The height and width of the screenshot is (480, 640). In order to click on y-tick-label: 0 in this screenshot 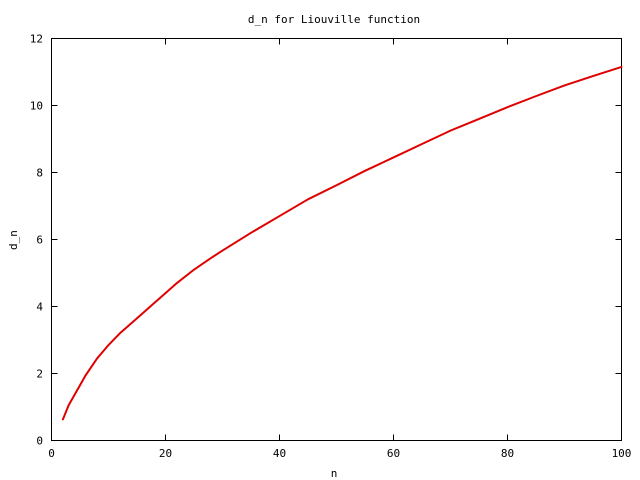, I will do `click(39, 441)`.